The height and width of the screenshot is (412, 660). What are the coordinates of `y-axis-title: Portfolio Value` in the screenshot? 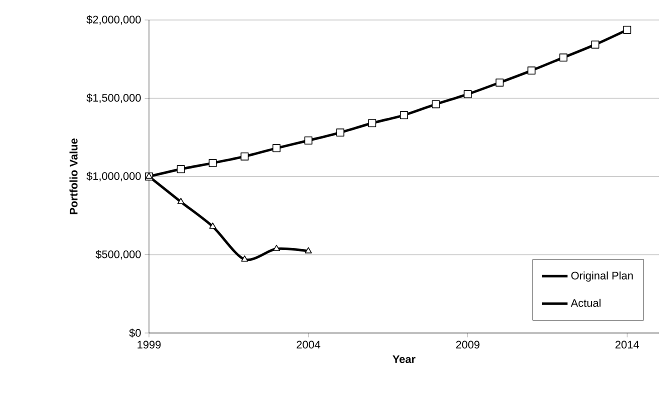 It's located at (73, 176).